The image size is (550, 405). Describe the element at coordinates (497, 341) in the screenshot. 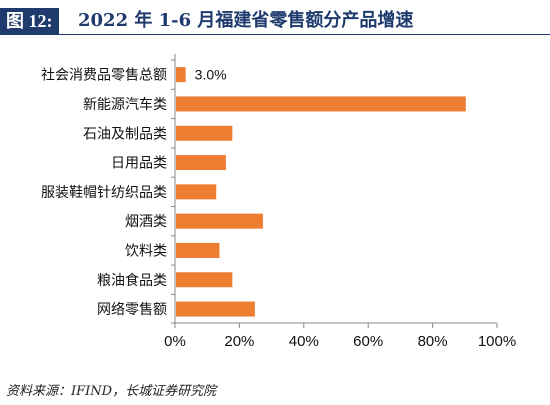

I see `x-tick-label: 100%` at that location.